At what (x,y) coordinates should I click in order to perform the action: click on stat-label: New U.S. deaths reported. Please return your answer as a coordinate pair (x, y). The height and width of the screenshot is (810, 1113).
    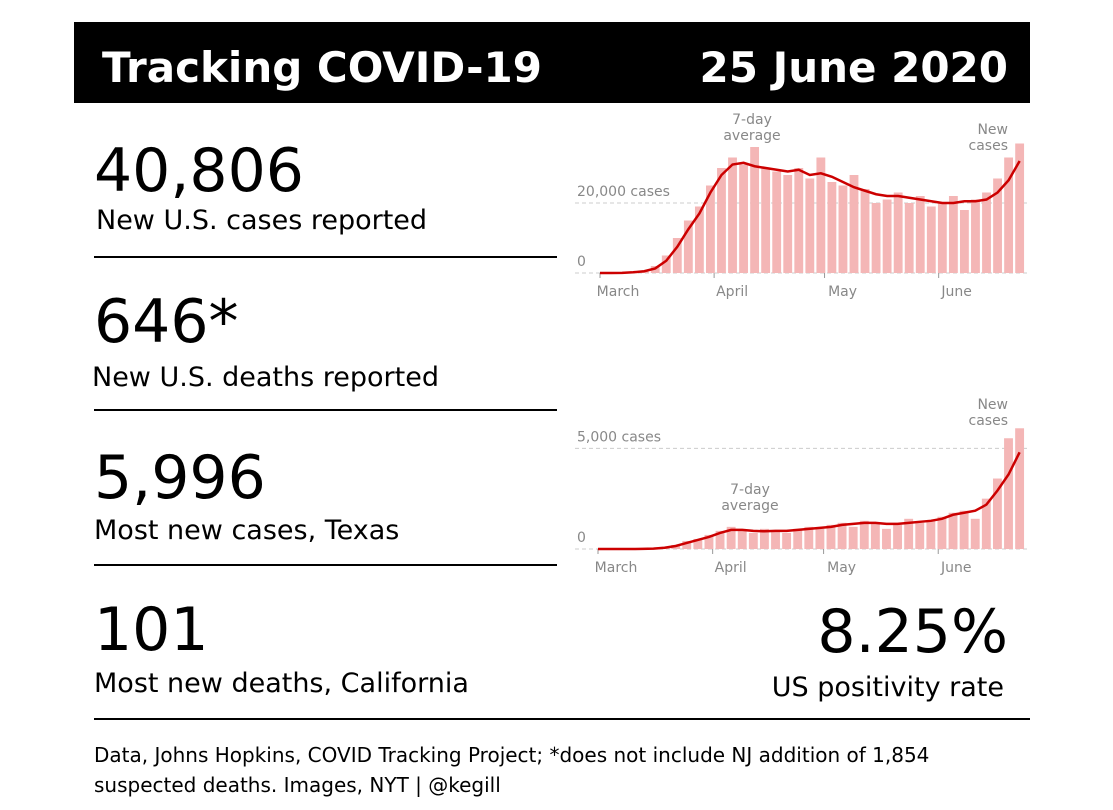
    Looking at the image, I should click on (265, 377).